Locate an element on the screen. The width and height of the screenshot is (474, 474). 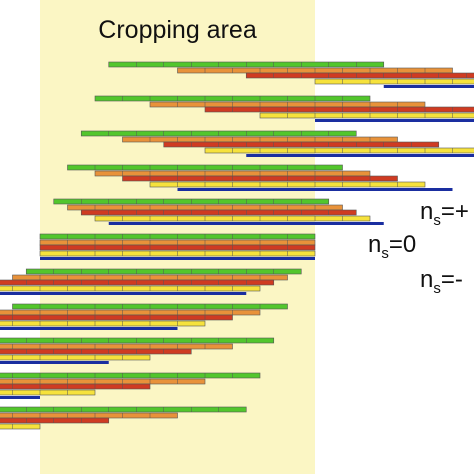
ns-plus-label: ns=+ is located at coordinates (444, 213).